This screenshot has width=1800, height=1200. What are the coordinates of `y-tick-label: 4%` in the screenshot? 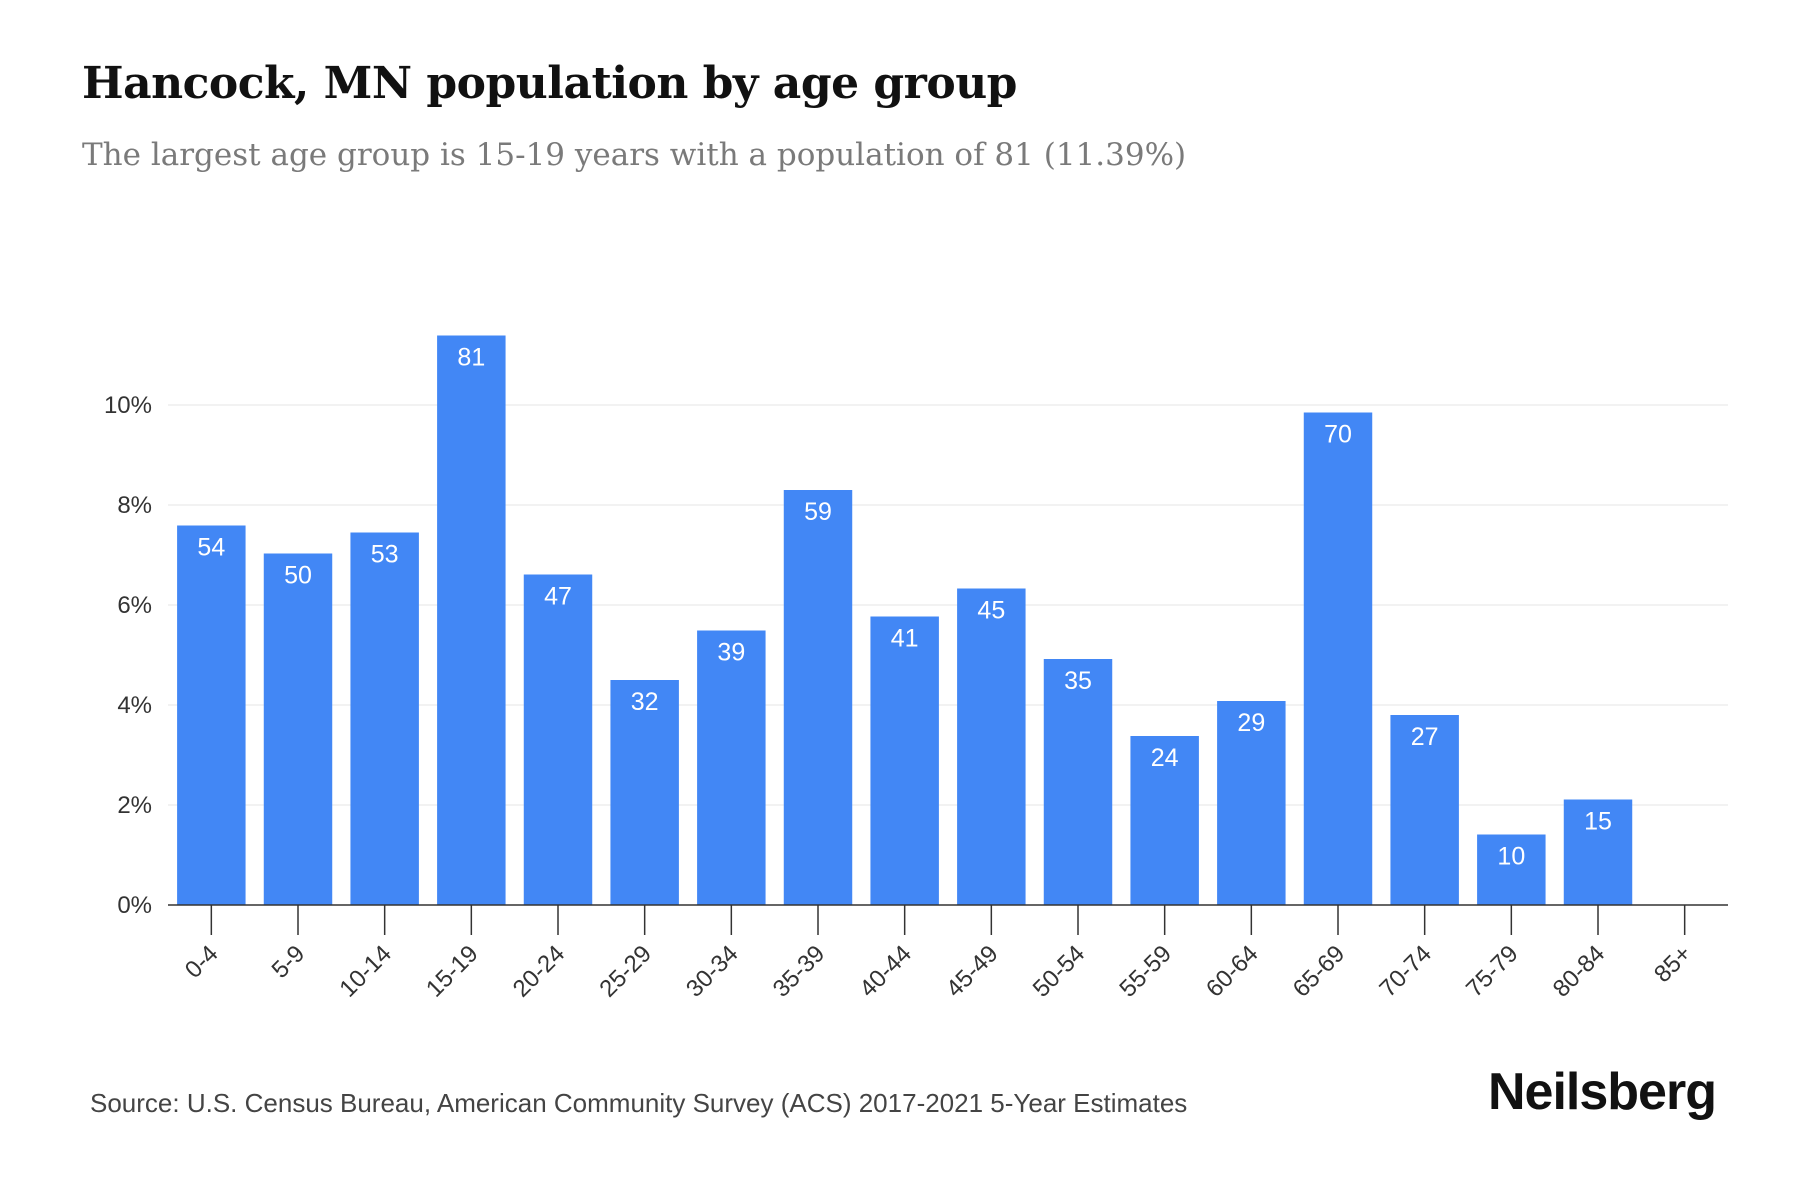 It's located at (134, 705).